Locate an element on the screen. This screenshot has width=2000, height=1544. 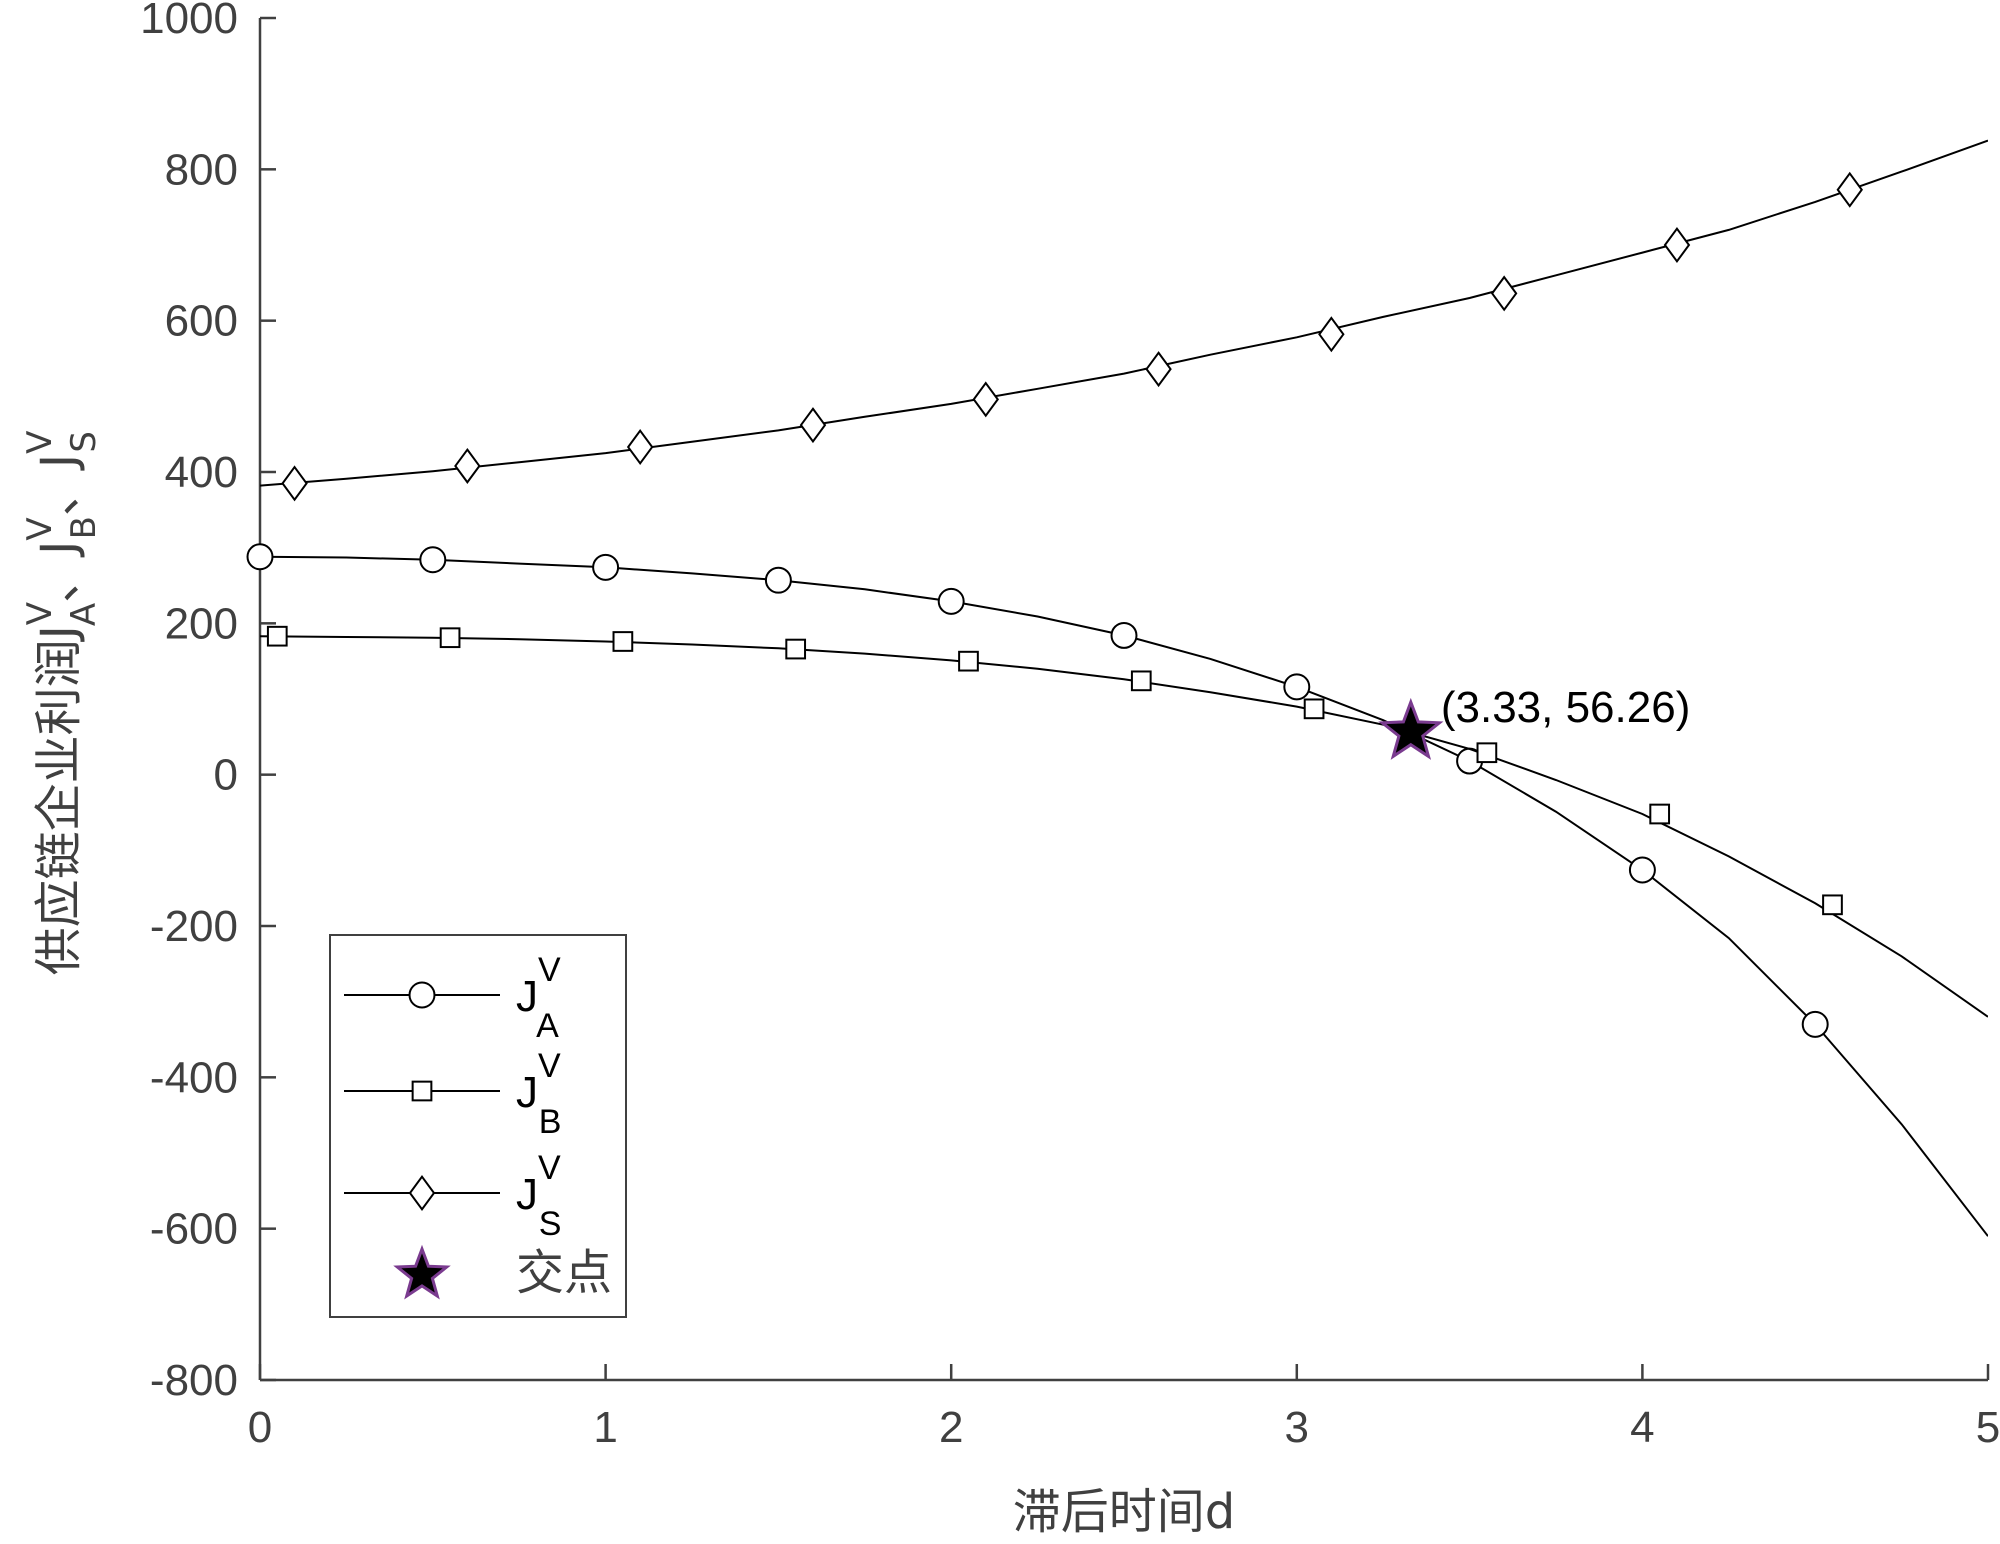
legend-marker-square-icon is located at coordinates (422, 1091).